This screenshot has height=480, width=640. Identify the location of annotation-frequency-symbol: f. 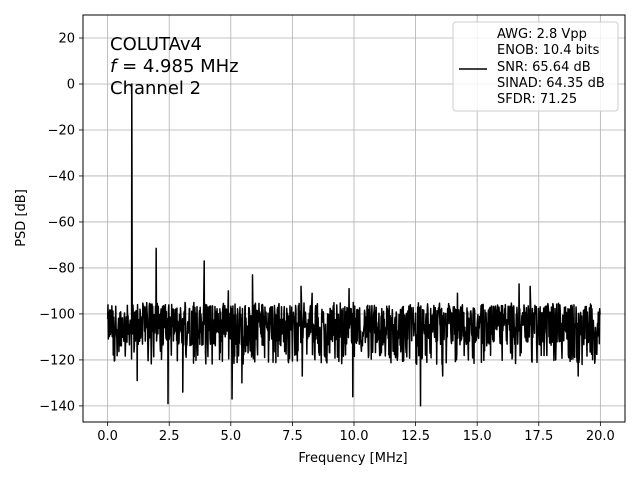
(114, 66).